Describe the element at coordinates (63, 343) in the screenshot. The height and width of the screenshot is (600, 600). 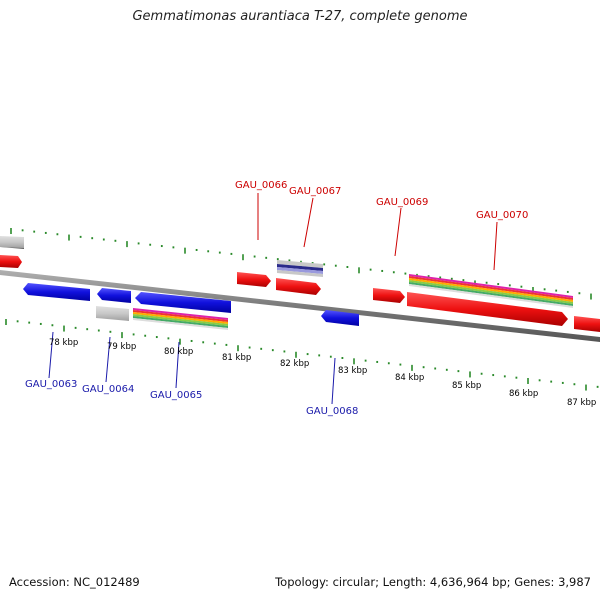
I see `scale-label: 78 kbp` at that location.